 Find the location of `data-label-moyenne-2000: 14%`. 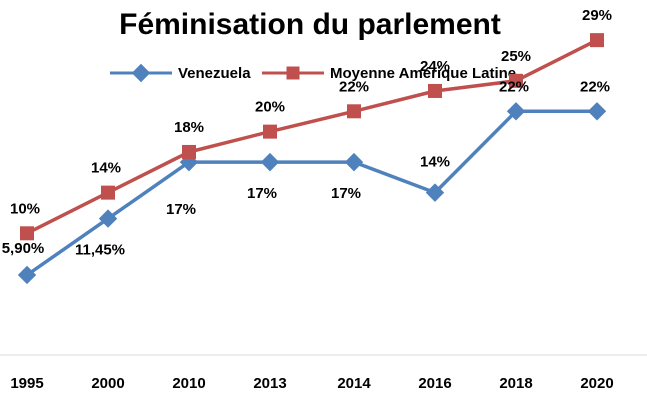

data-label-moyenne-2000: 14% is located at coordinates (106, 168).